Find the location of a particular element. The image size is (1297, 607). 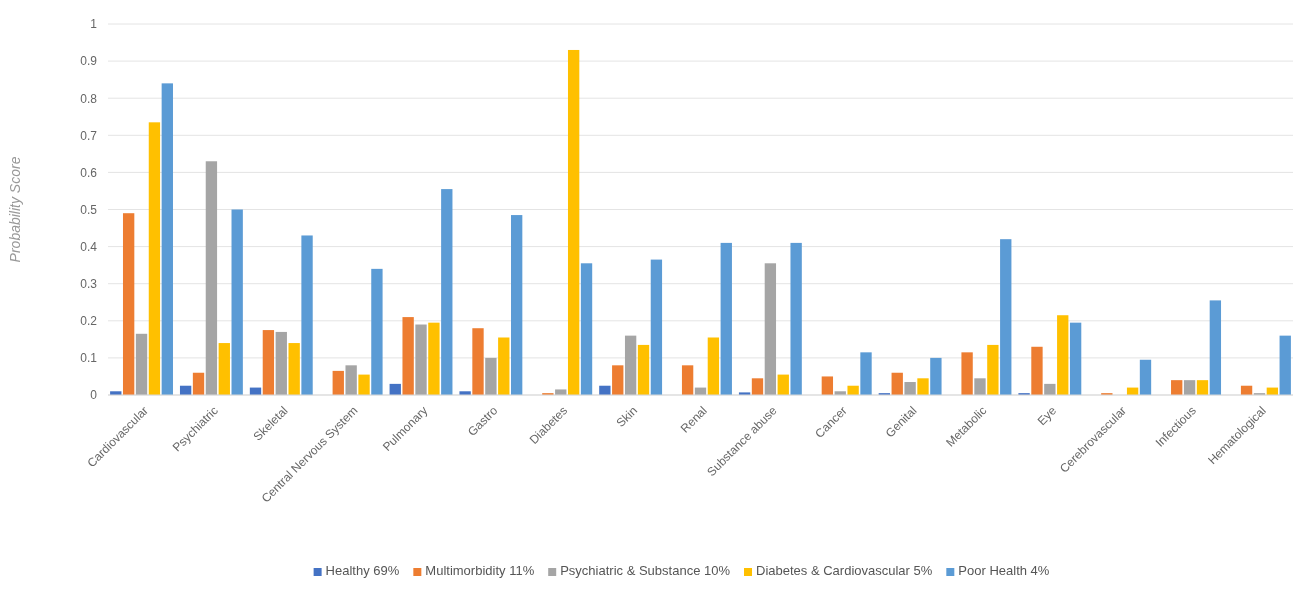

x-tick-label: Skin is located at coordinates (626, 416).